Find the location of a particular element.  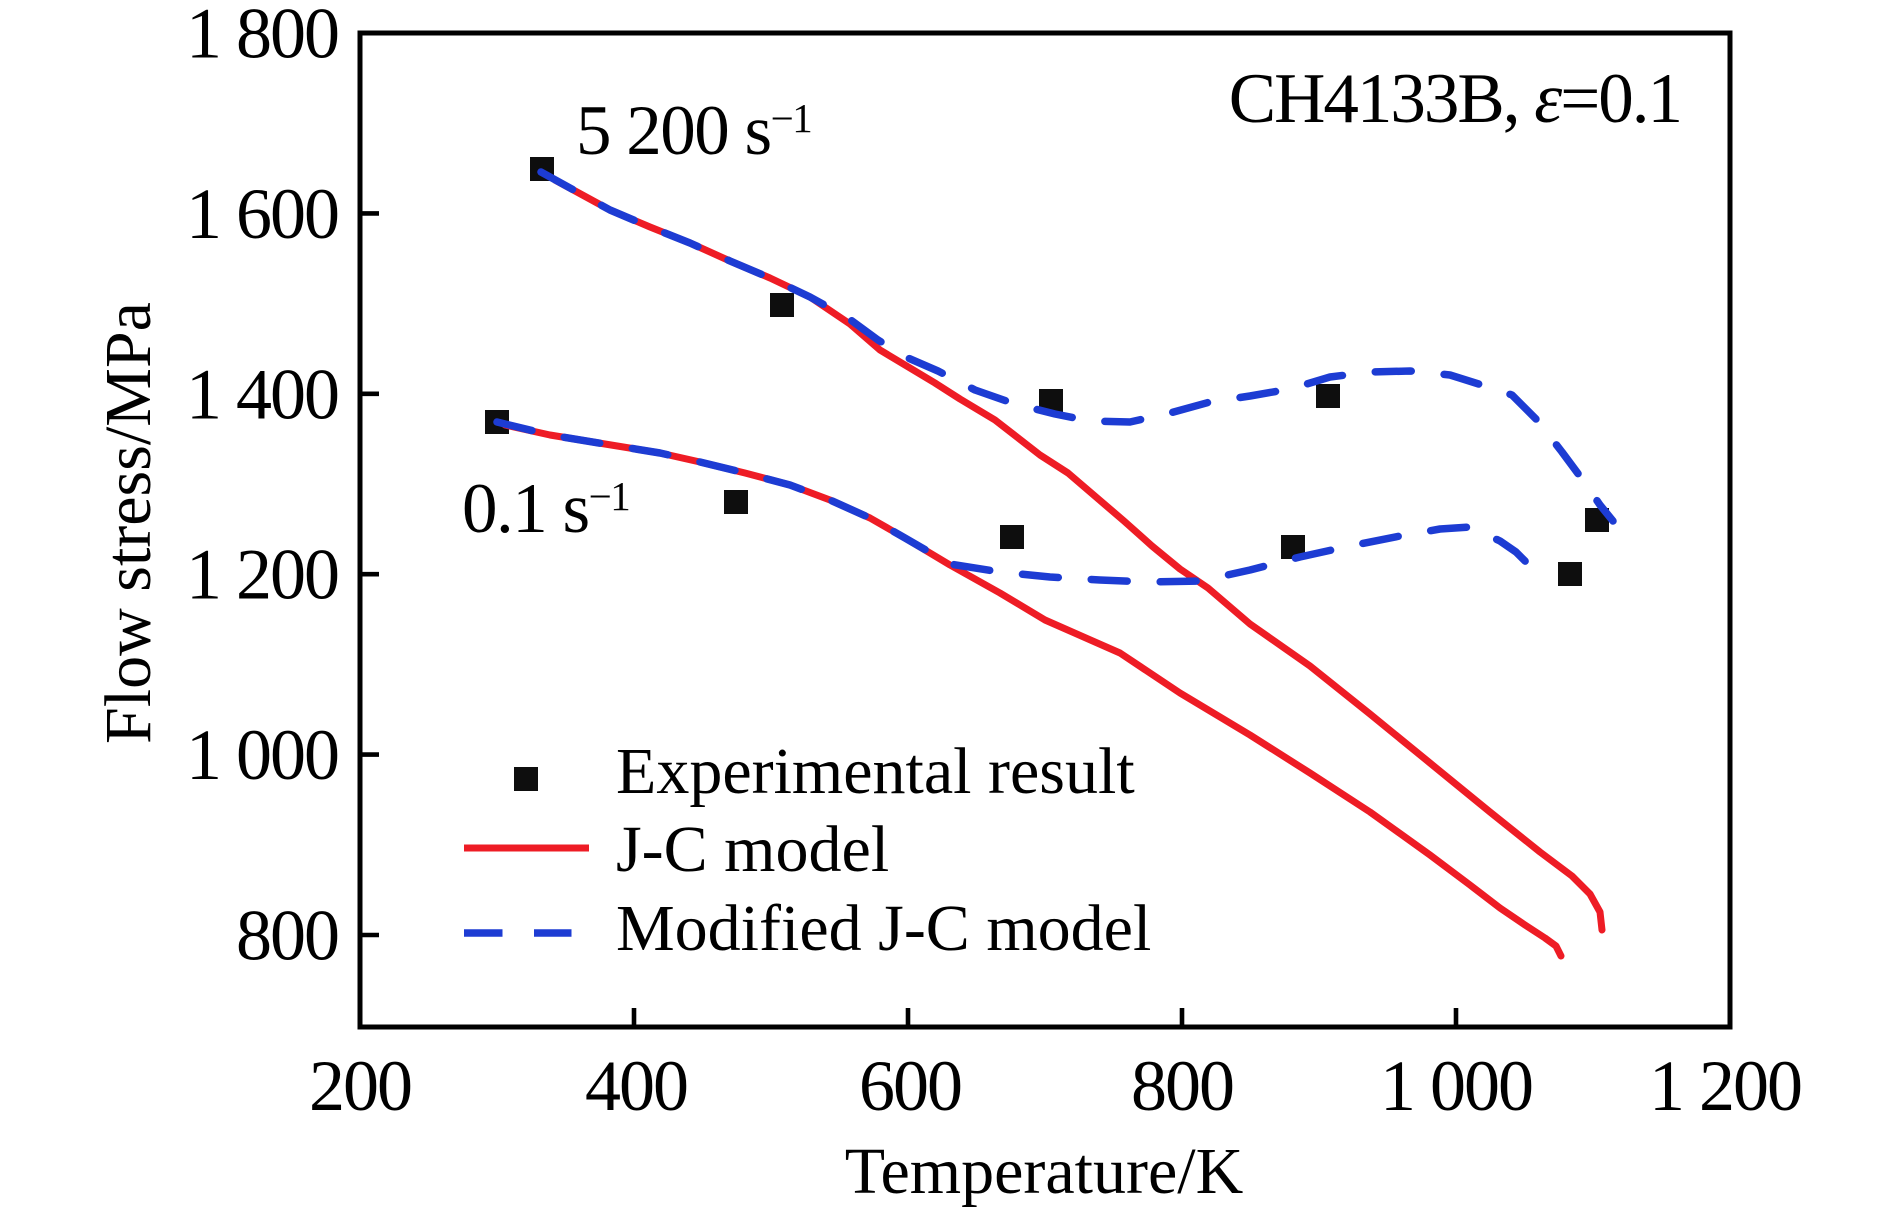

svg-text: Experimental result is located at coordinates (875, 771).